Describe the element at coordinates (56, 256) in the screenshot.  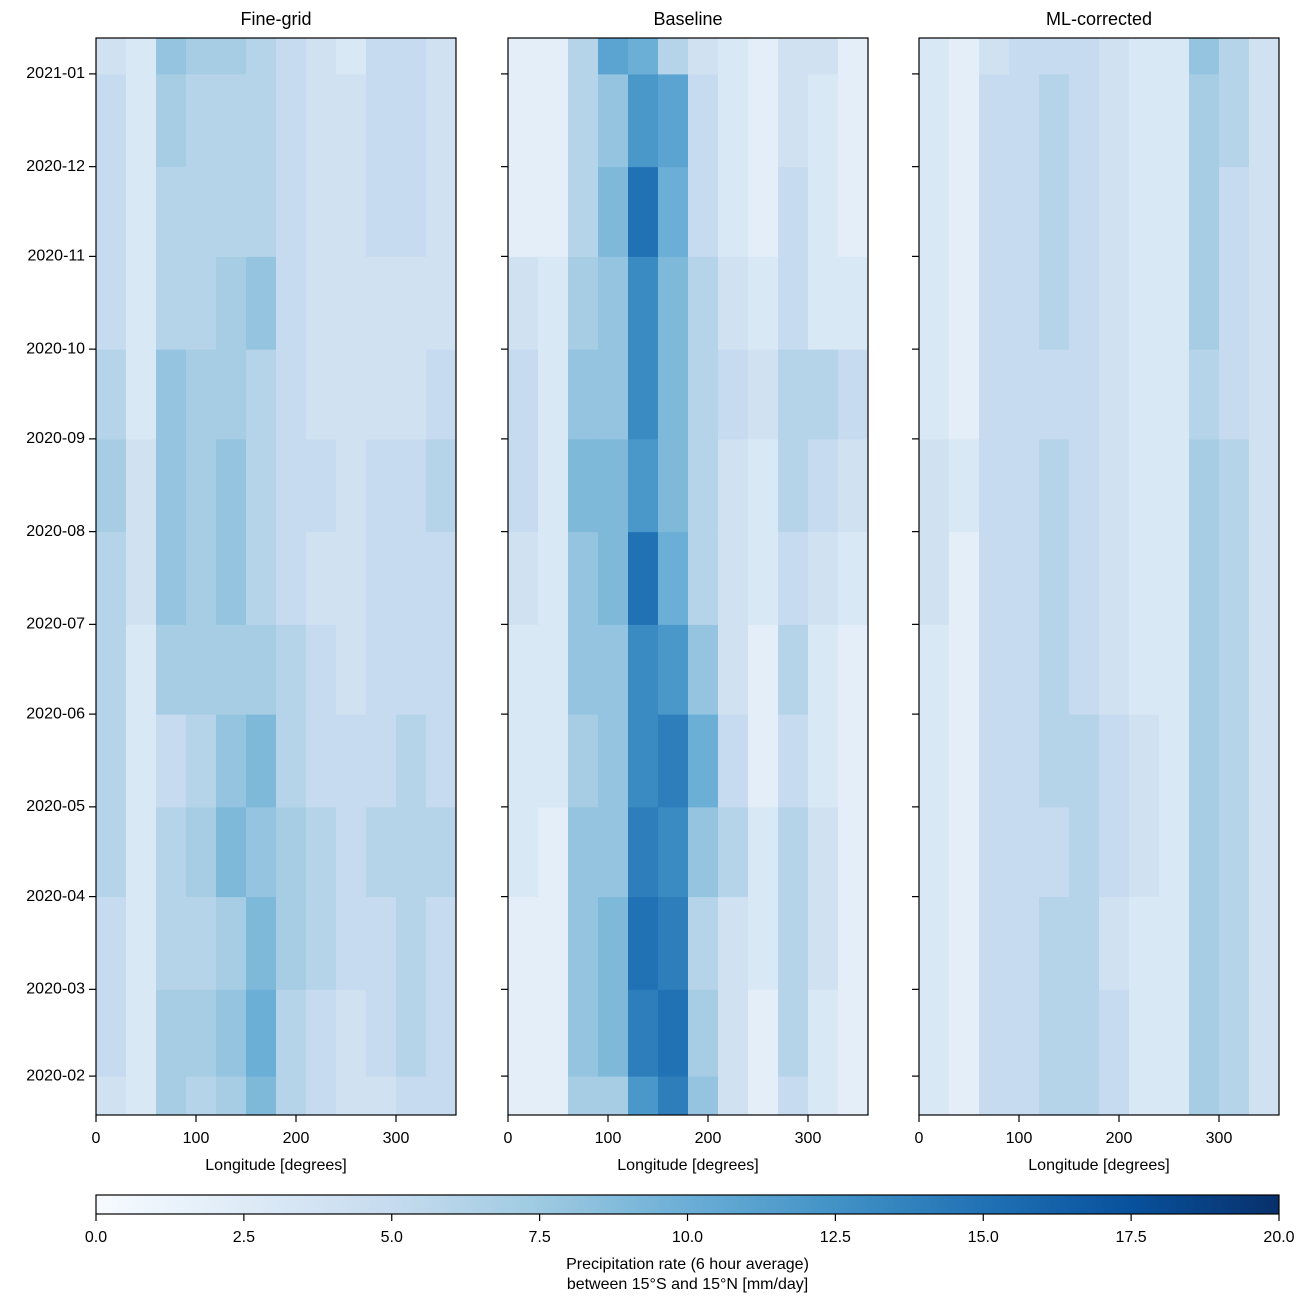
I see `y-tick-label: 2020-11` at that location.